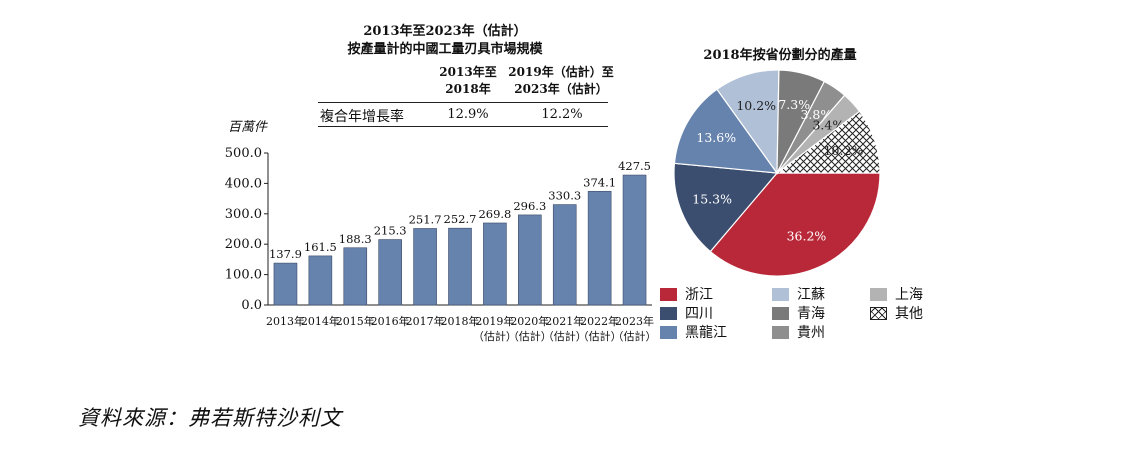  What do you see at coordinates (445, 31) in the screenshot?
I see `bar-chart-title-line1: 2013年至2023年（估計）` at bounding box center [445, 31].